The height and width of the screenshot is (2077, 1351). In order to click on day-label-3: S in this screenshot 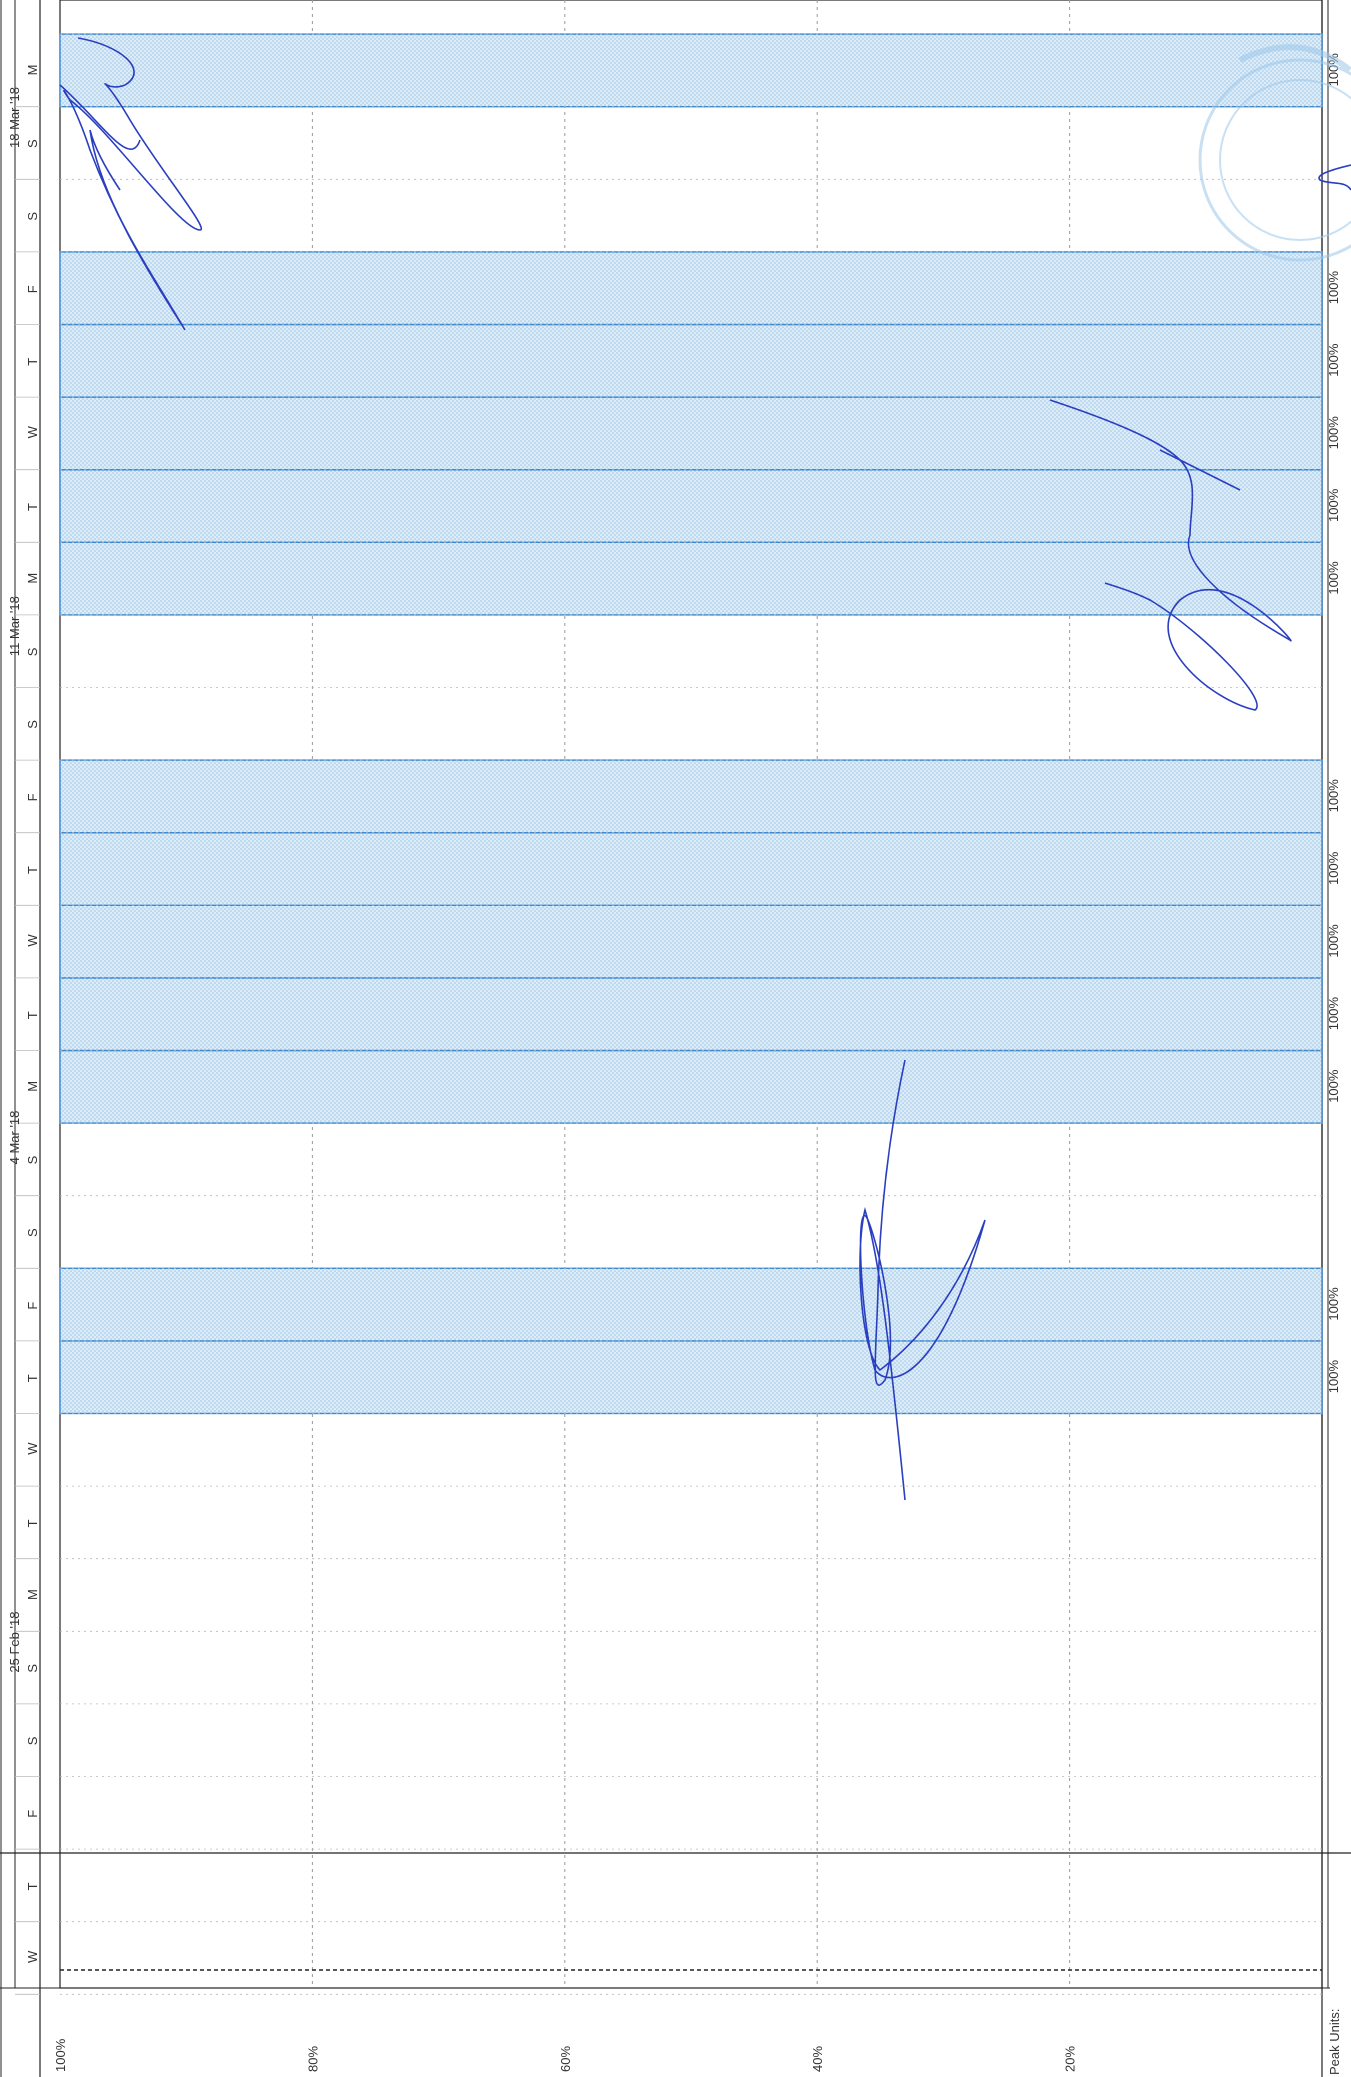, I will do `click(32, 1740)`.